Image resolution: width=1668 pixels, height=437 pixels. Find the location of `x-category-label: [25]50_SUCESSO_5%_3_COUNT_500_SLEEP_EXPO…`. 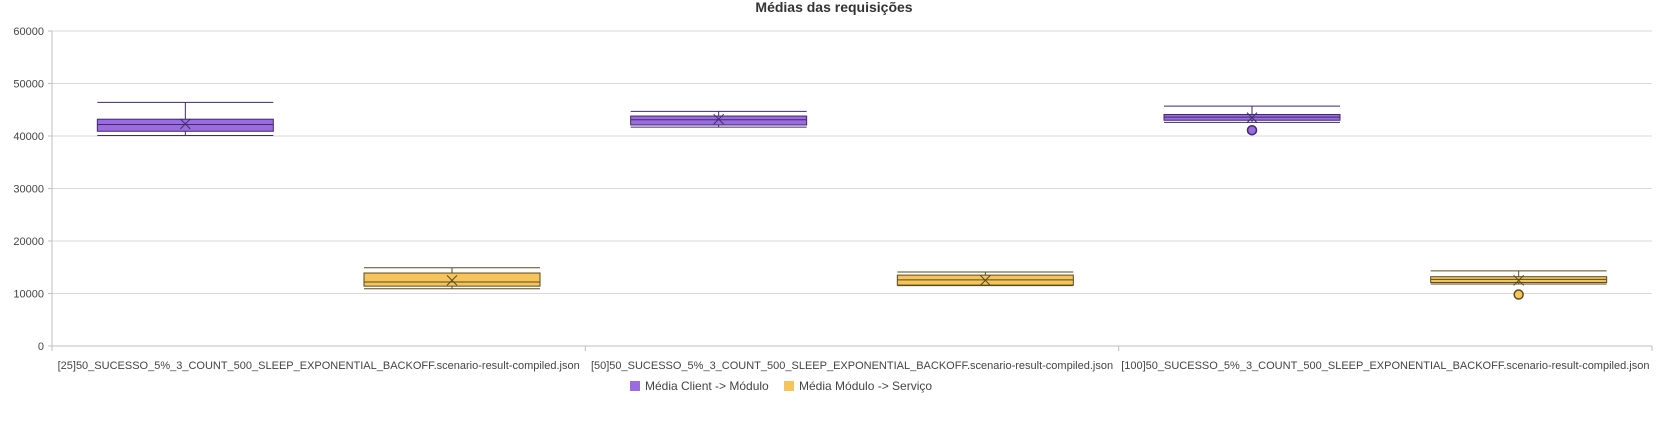

x-category-label: [25]50_SUCESSO_5%_3_COUNT_500_SLEEP_EXPO… is located at coordinates (319, 366).